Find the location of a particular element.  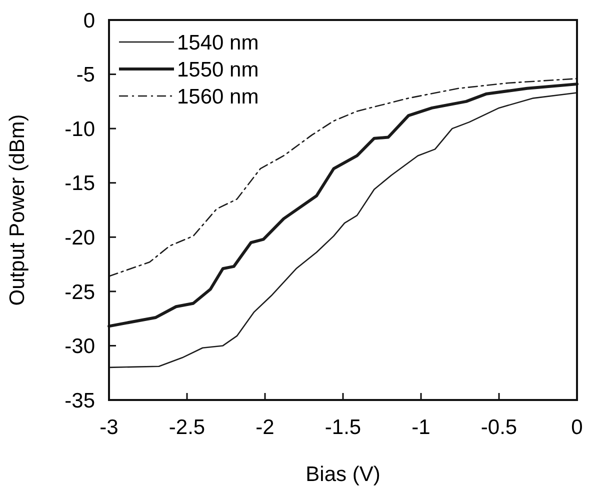

y-tick-label: -20 is located at coordinates (79, 238).